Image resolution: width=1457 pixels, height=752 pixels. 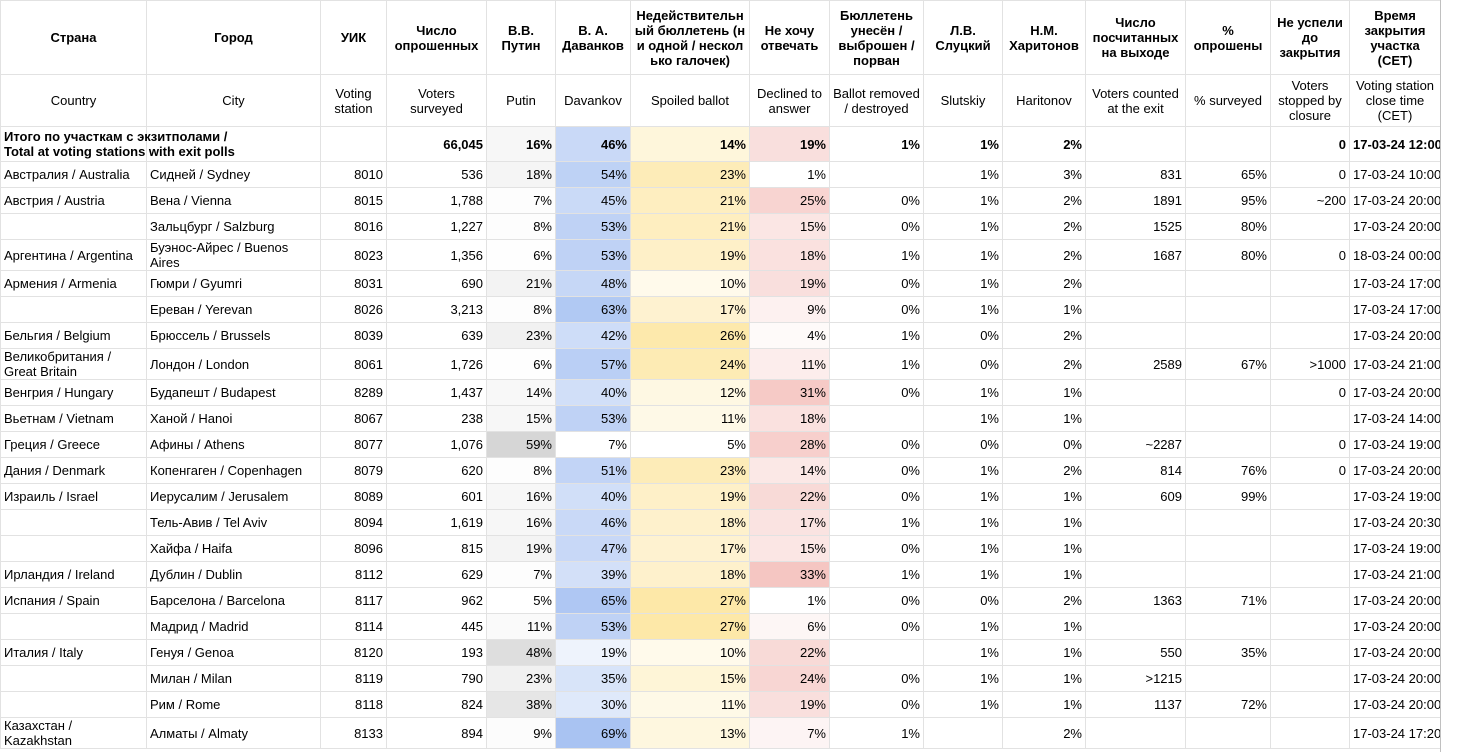 What do you see at coordinates (1228, 100) in the screenshot?
I see `column-header: % surveyed` at bounding box center [1228, 100].